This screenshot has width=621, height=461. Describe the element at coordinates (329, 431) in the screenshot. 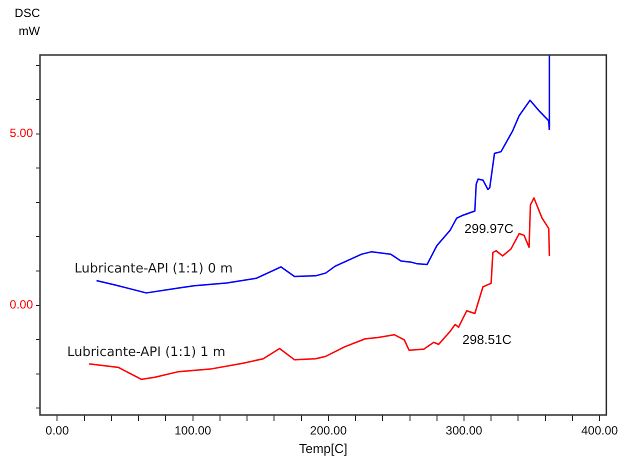

I see `x-tick-label: 200.00` at that location.